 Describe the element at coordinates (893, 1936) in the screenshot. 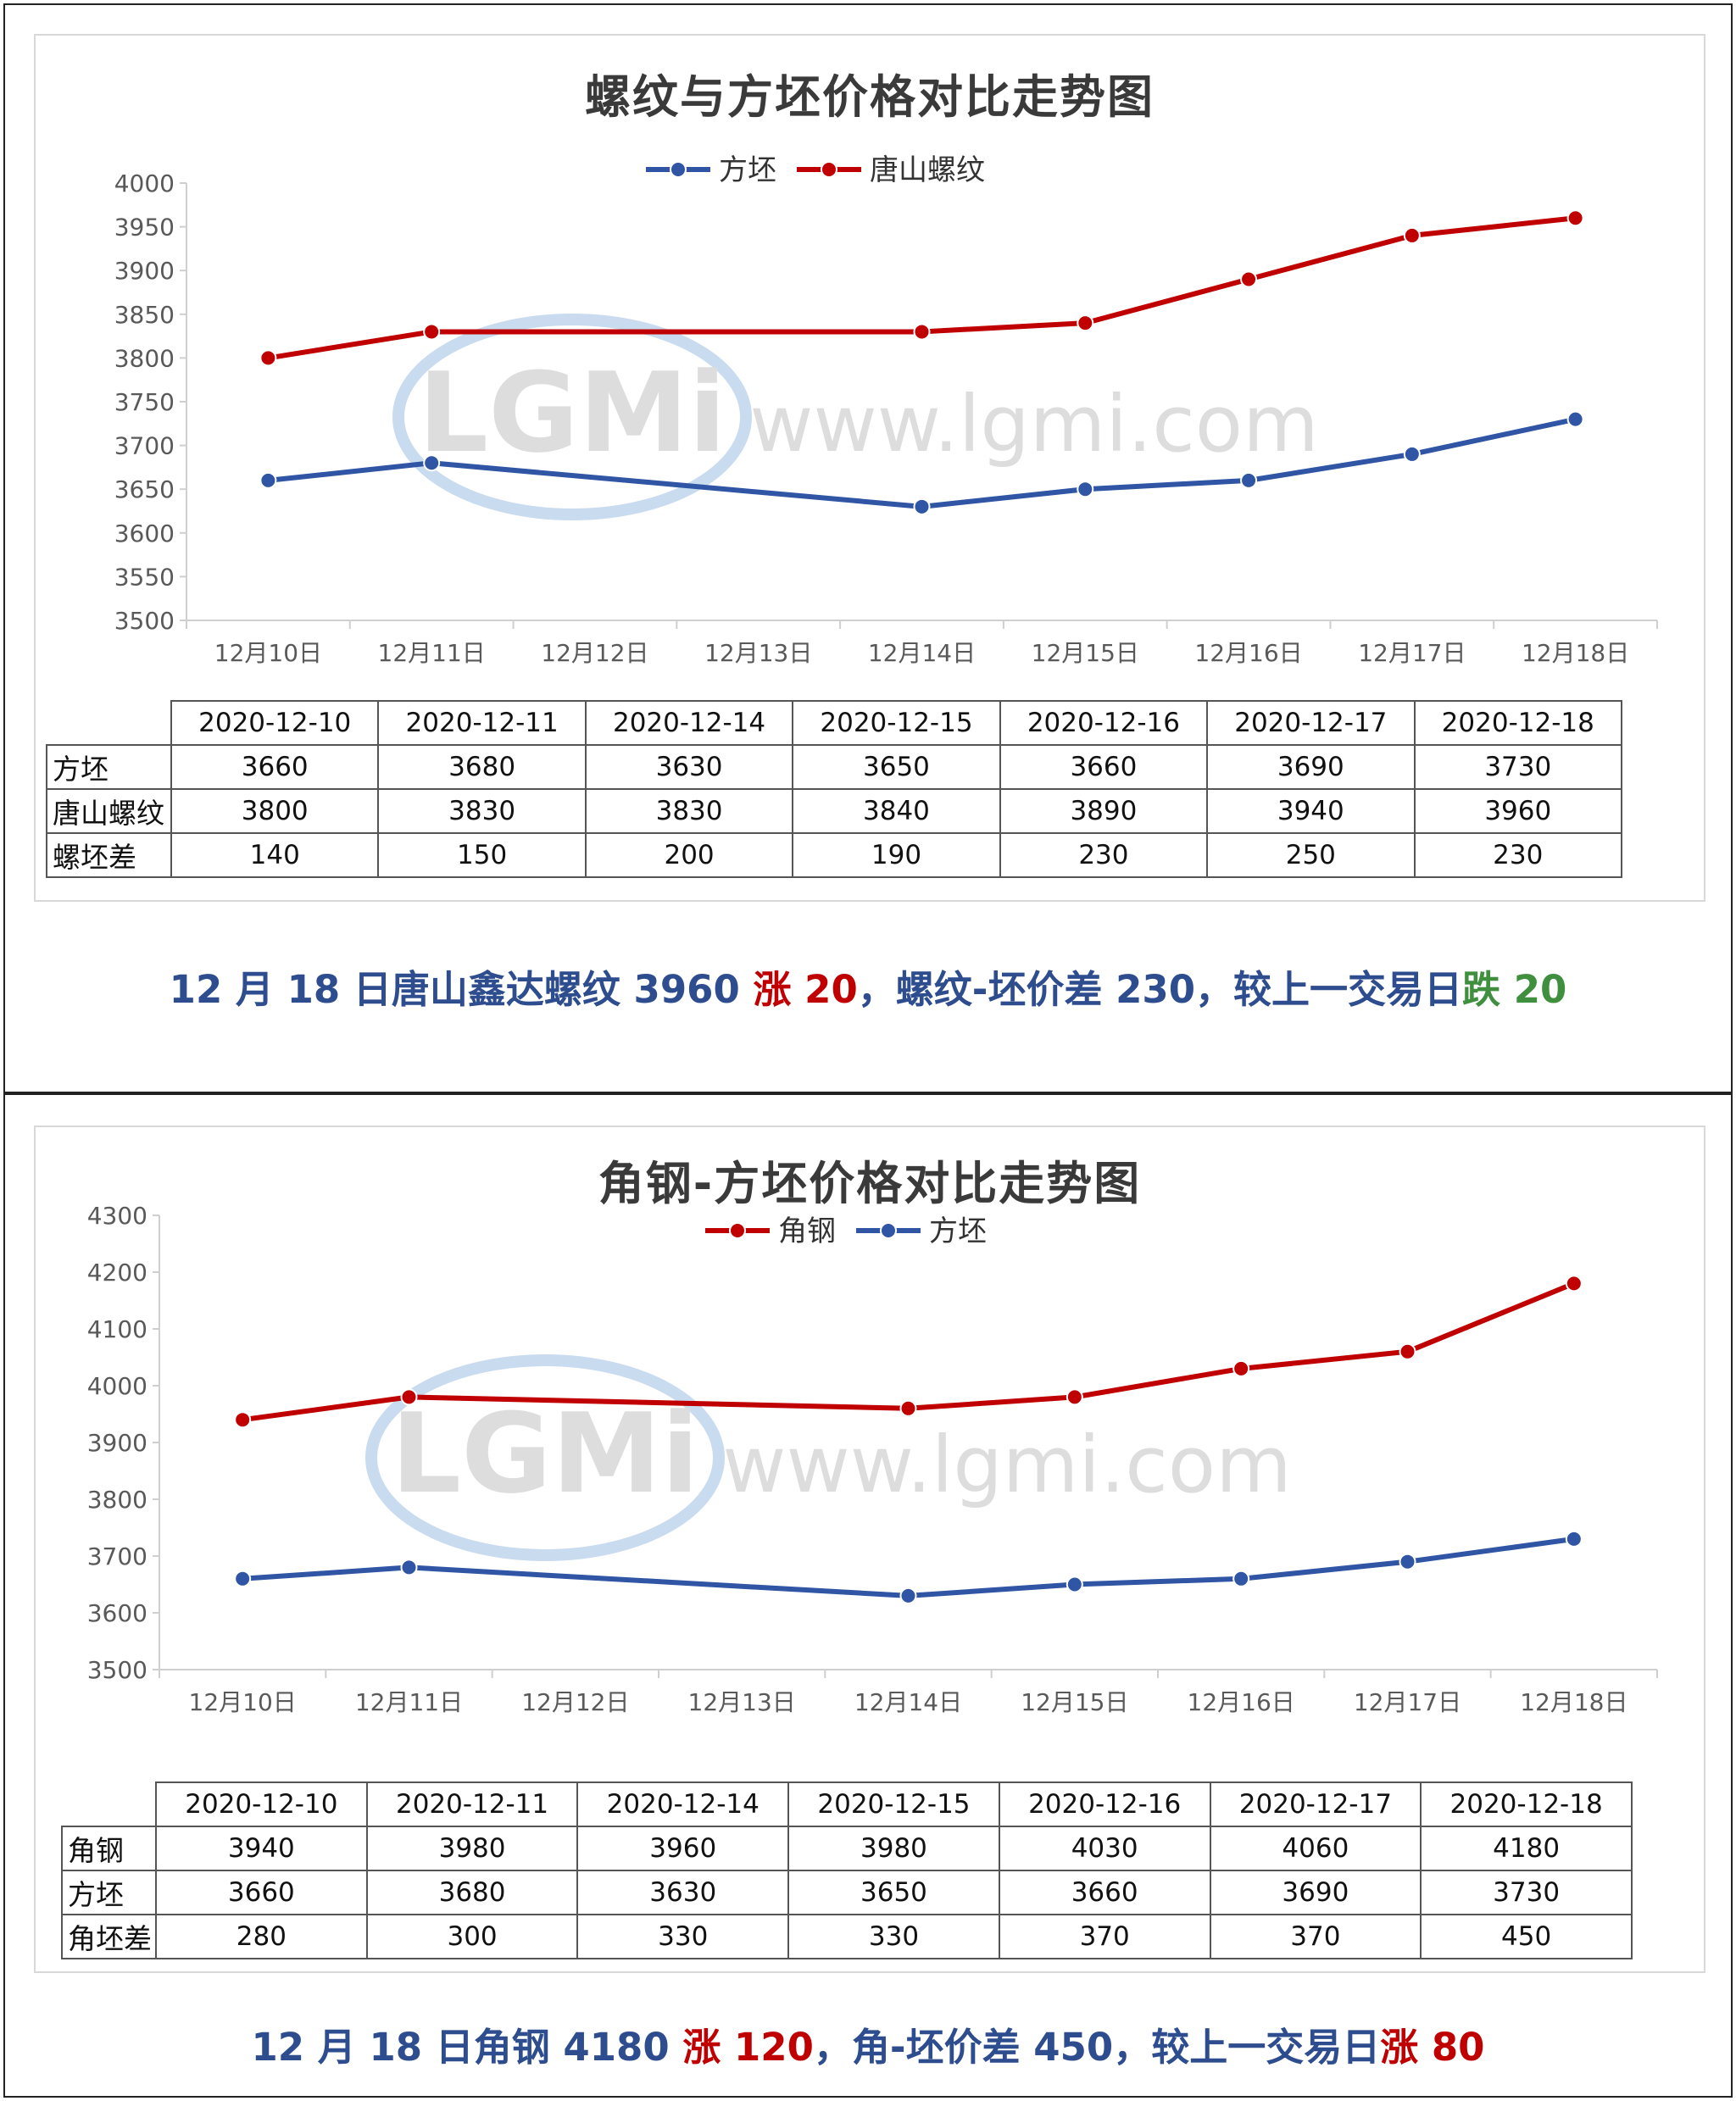

I see `table-cell: 330` at that location.